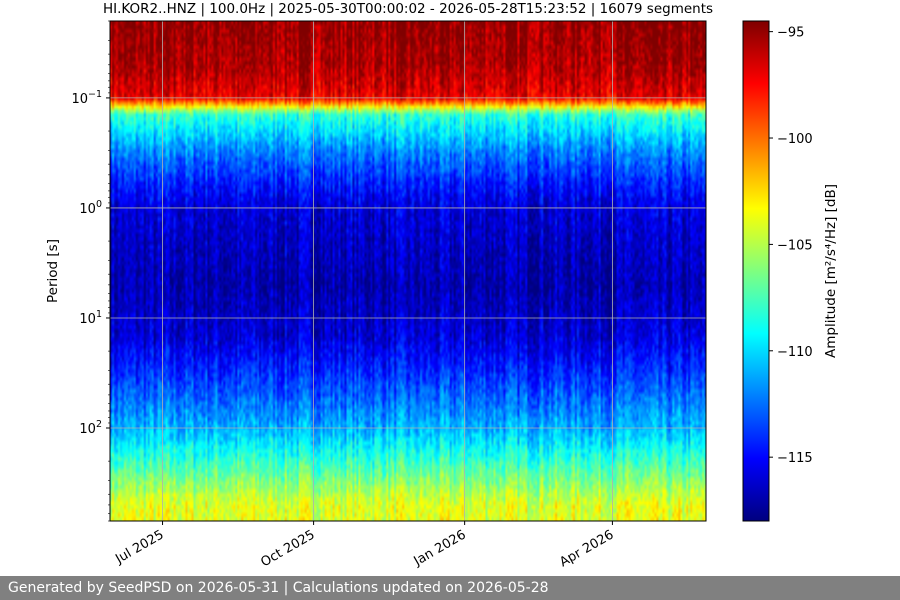 Image resolution: width=900 pixels, height=600 pixels. I want to click on x-tick-label: Jul 2025, so click(139, 547).